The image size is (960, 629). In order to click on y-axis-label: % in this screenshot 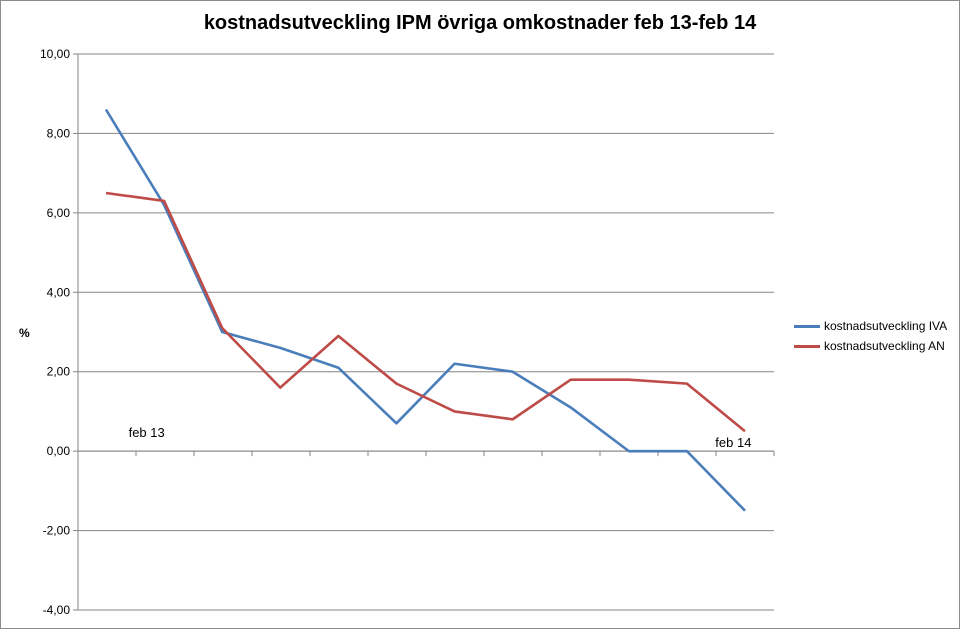, I will do `click(24, 333)`.